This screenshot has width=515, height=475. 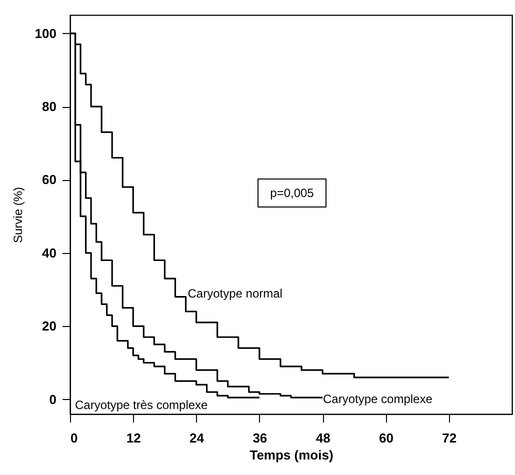 I want to click on y-tick-label: 80, so click(x=49, y=106).